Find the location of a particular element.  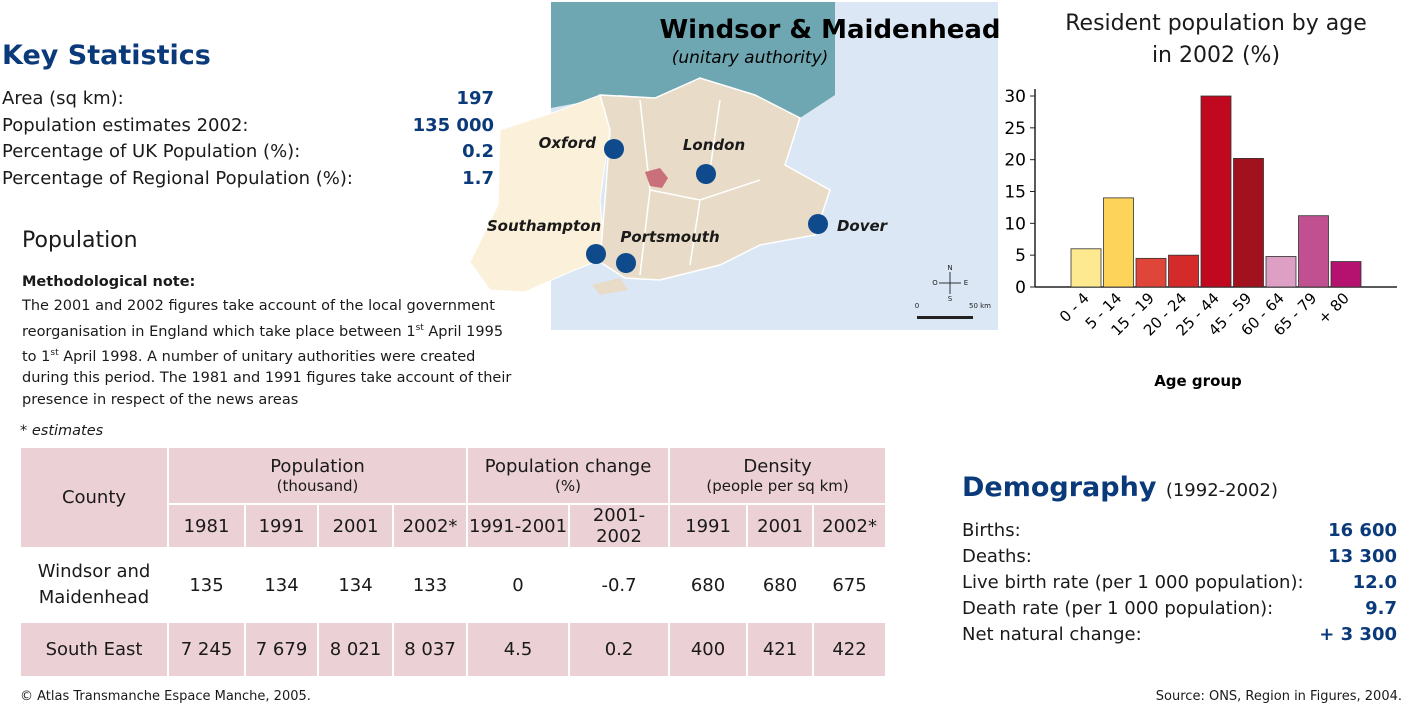

stat-row: Deaths: 13 300 is located at coordinates (1179, 556).